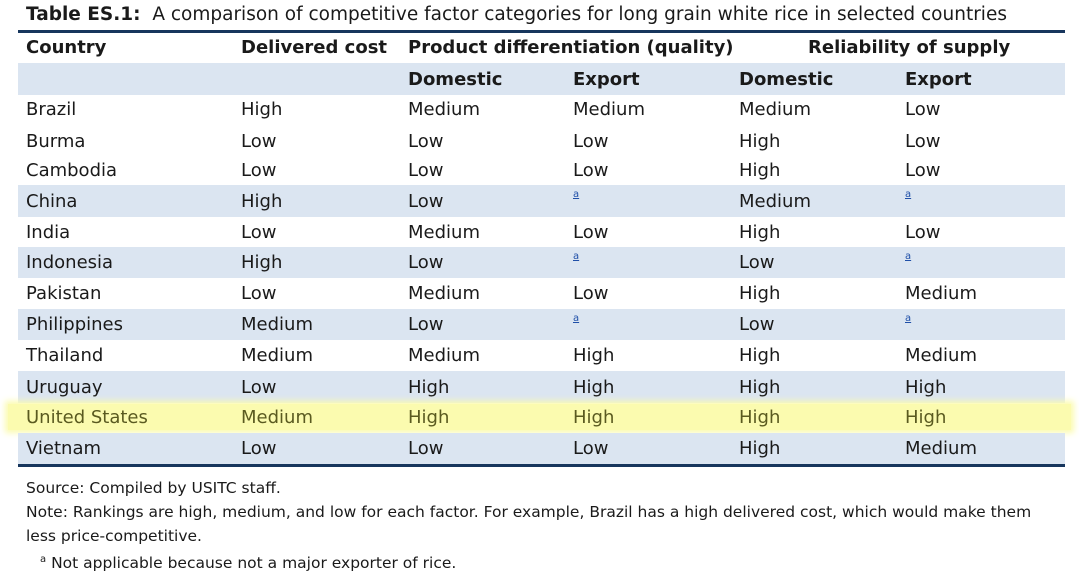  Describe the element at coordinates (541, 79) in the screenshot. I see `subheader-row: Domestic Export Domestic Export` at that location.